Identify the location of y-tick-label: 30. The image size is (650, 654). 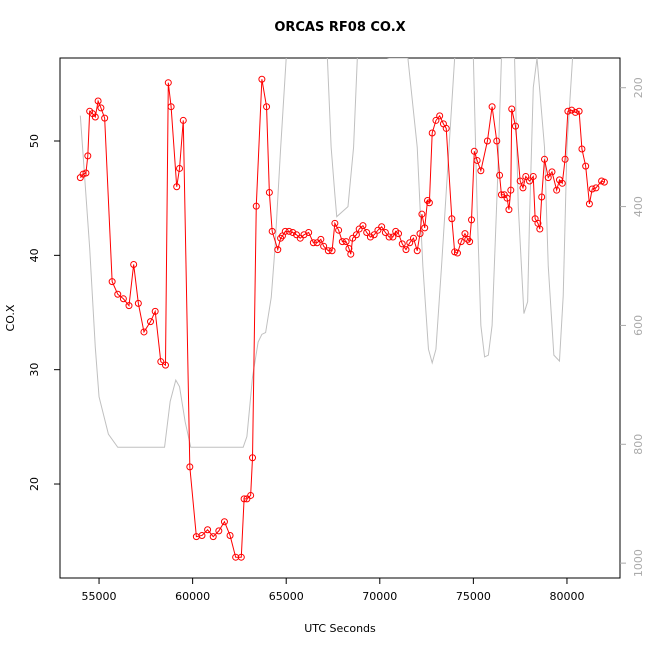
(34, 370).